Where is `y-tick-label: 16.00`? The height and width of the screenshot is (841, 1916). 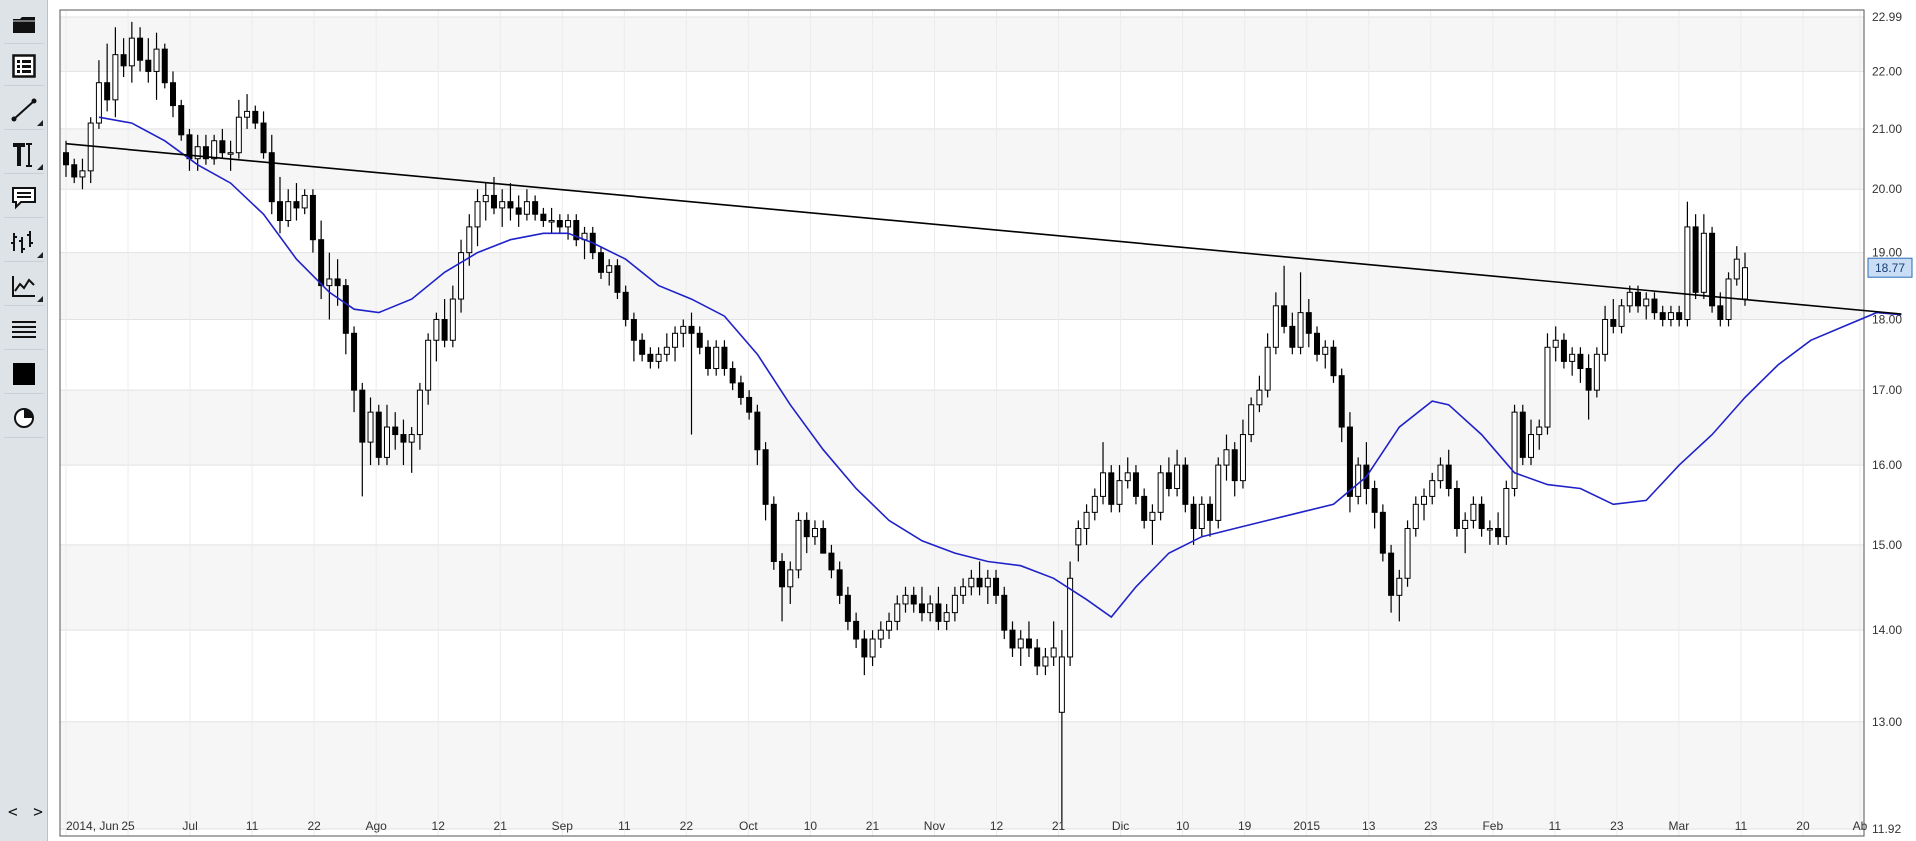
y-tick-label: 16.00 is located at coordinates (1887, 465).